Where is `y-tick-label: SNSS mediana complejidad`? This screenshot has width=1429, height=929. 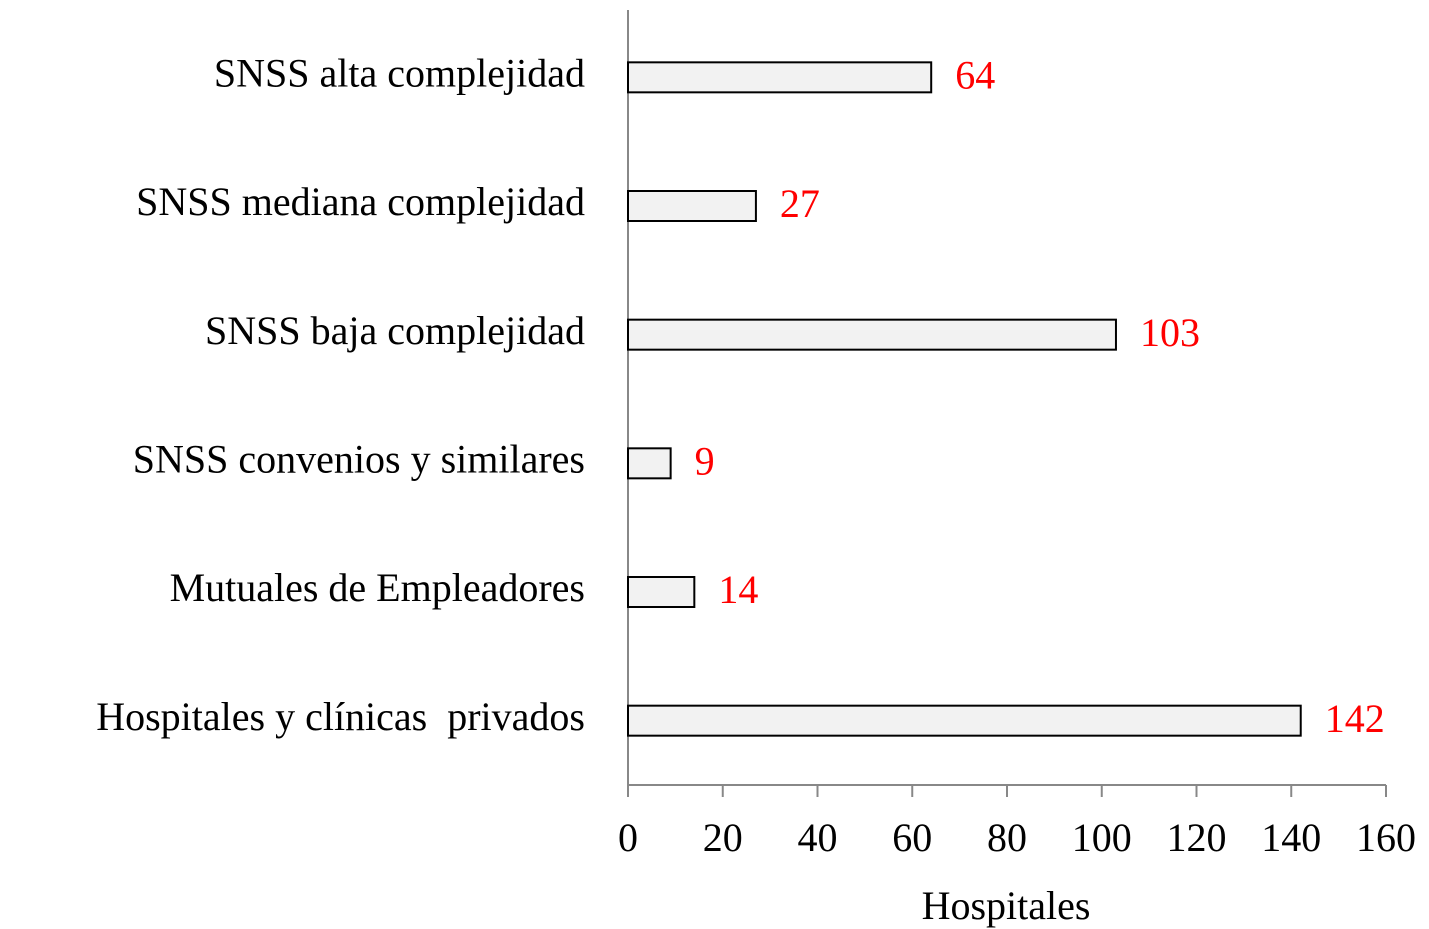 y-tick-label: SNSS mediana complejidad is located at coordinates (360, 201).